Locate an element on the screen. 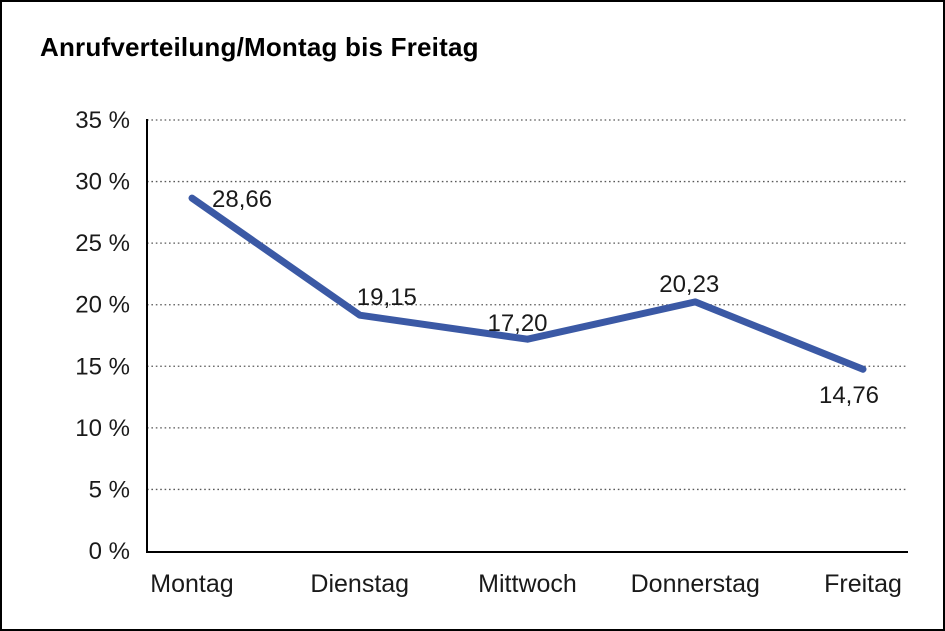  y-tick-label: 20 % is located at coordinates (102, 305).